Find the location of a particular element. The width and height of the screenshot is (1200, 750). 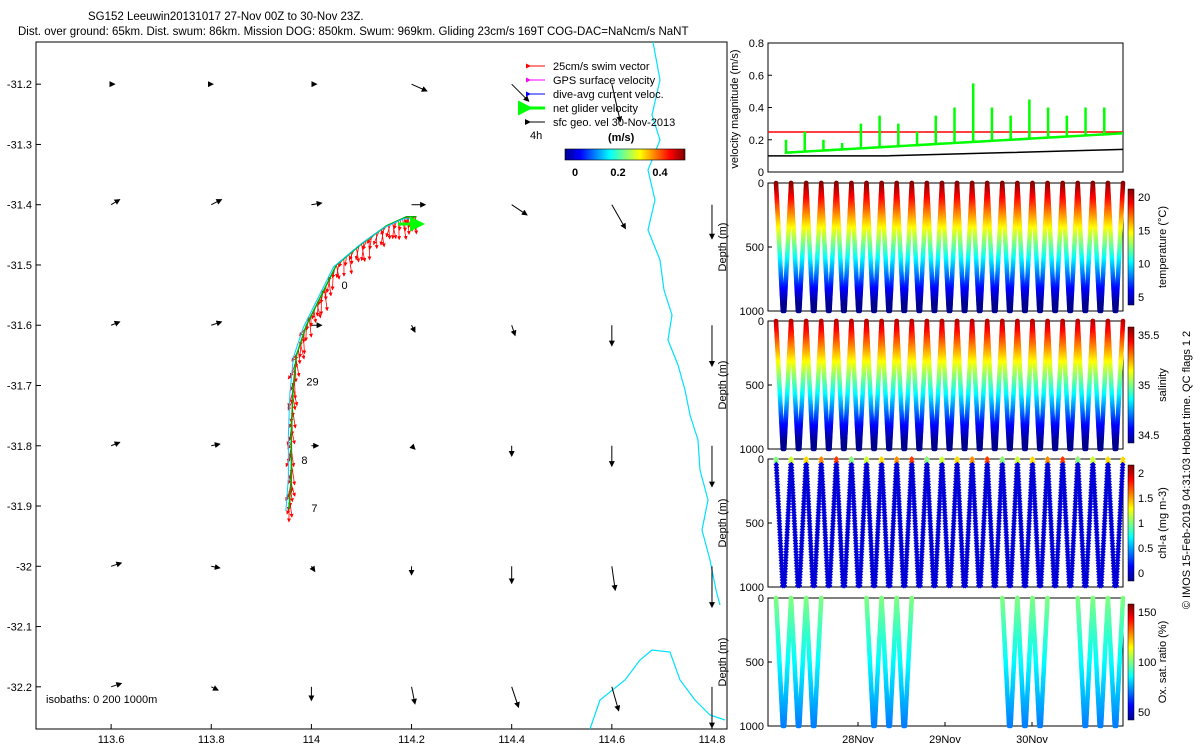

cb-tick-2: 0.4 is located at coordinates (660, 173).